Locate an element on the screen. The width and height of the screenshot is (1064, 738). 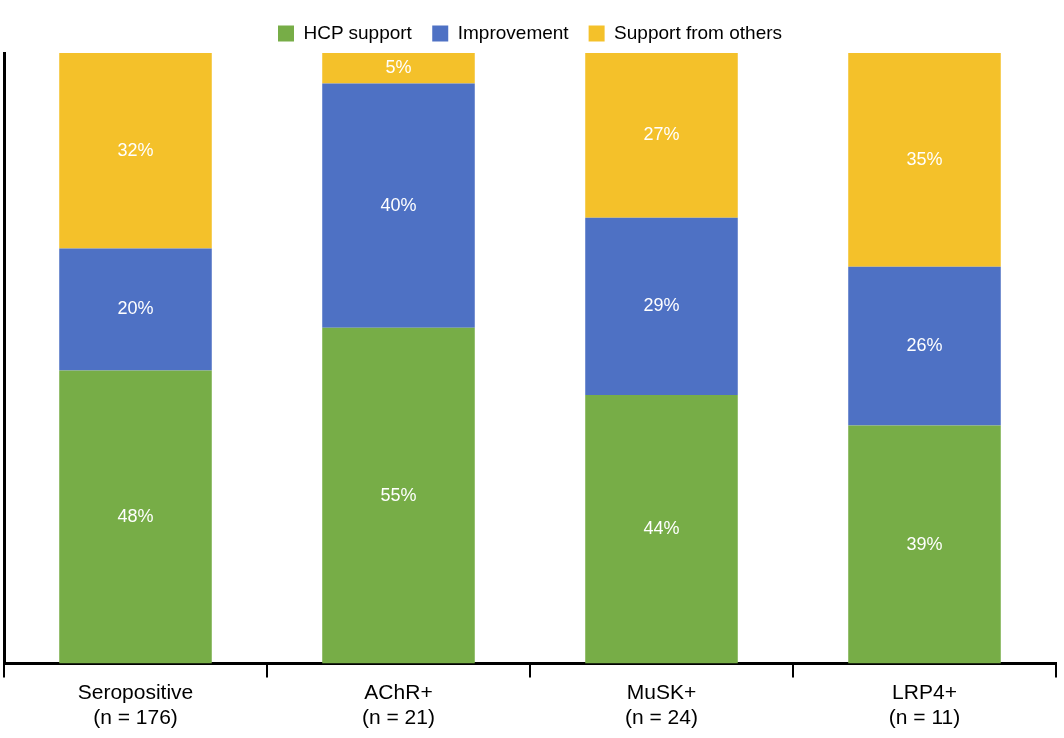
data-label: 55% is located at coordinates (398, 494).